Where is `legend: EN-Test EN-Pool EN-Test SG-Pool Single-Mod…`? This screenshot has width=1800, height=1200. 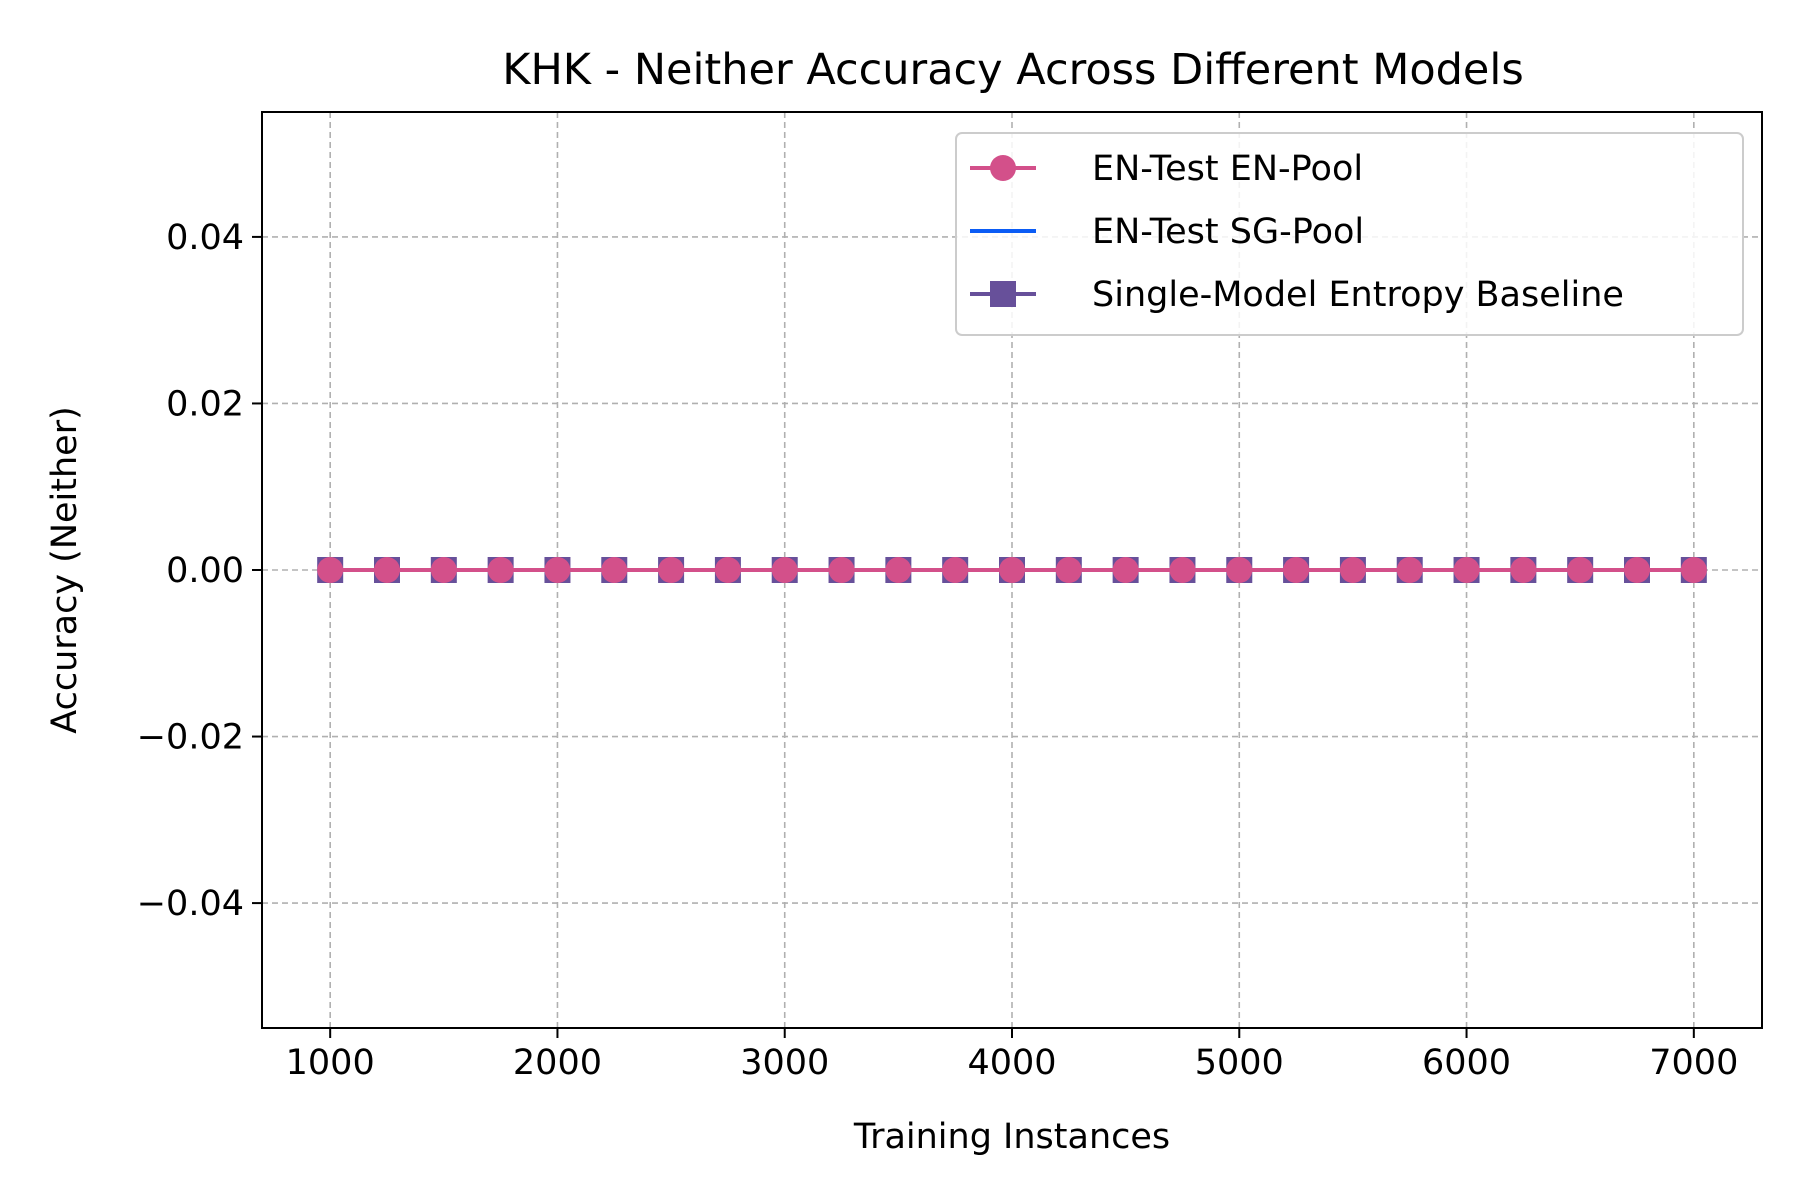 legend: EN-Test EN-Pool EN-Test SG-Pool Single-Mod… is located at coordinates (1349, 234).